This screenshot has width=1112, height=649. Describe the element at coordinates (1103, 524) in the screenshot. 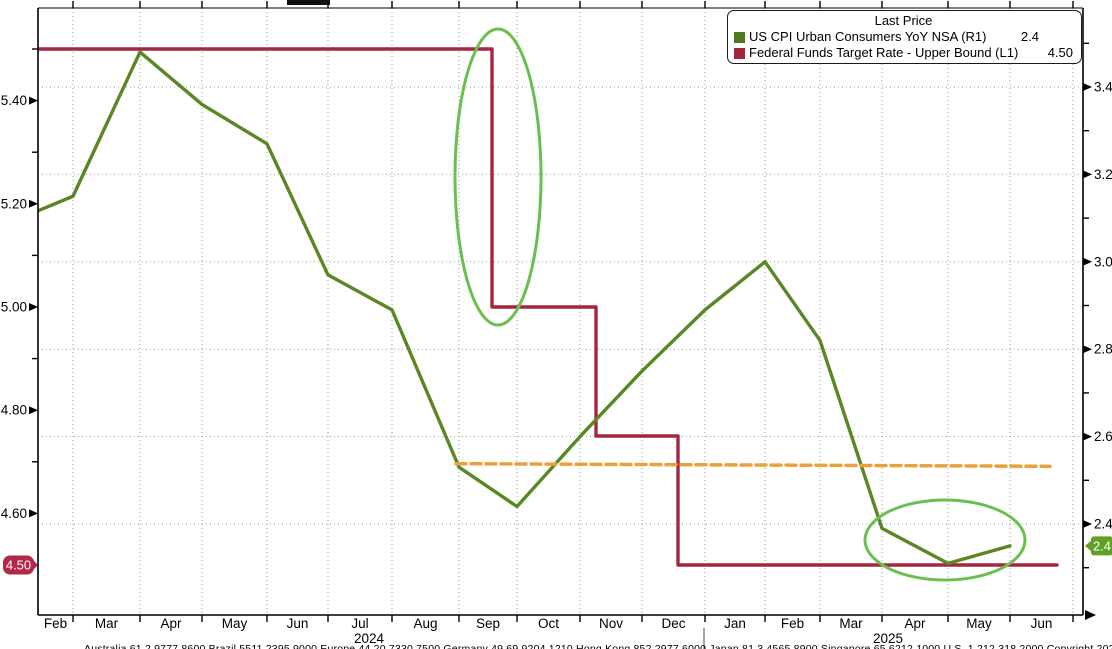

I see `right-axis-tick-label: 2.4` at that location.